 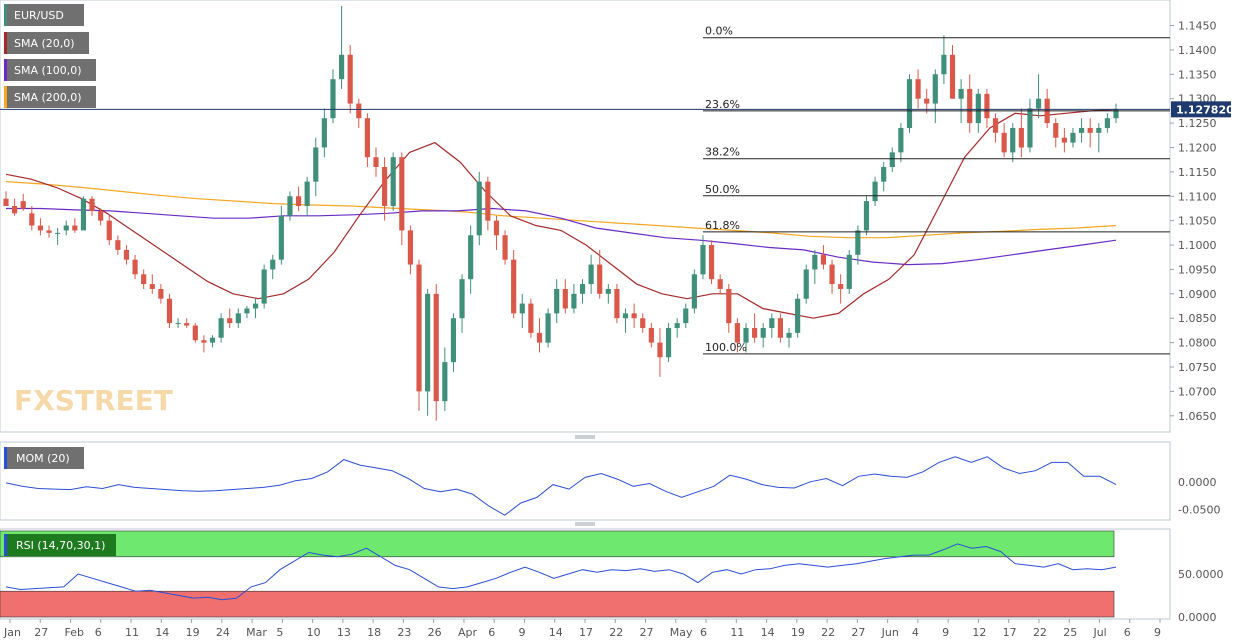 I want to click on momentum-line, so click(x=561, y=486).